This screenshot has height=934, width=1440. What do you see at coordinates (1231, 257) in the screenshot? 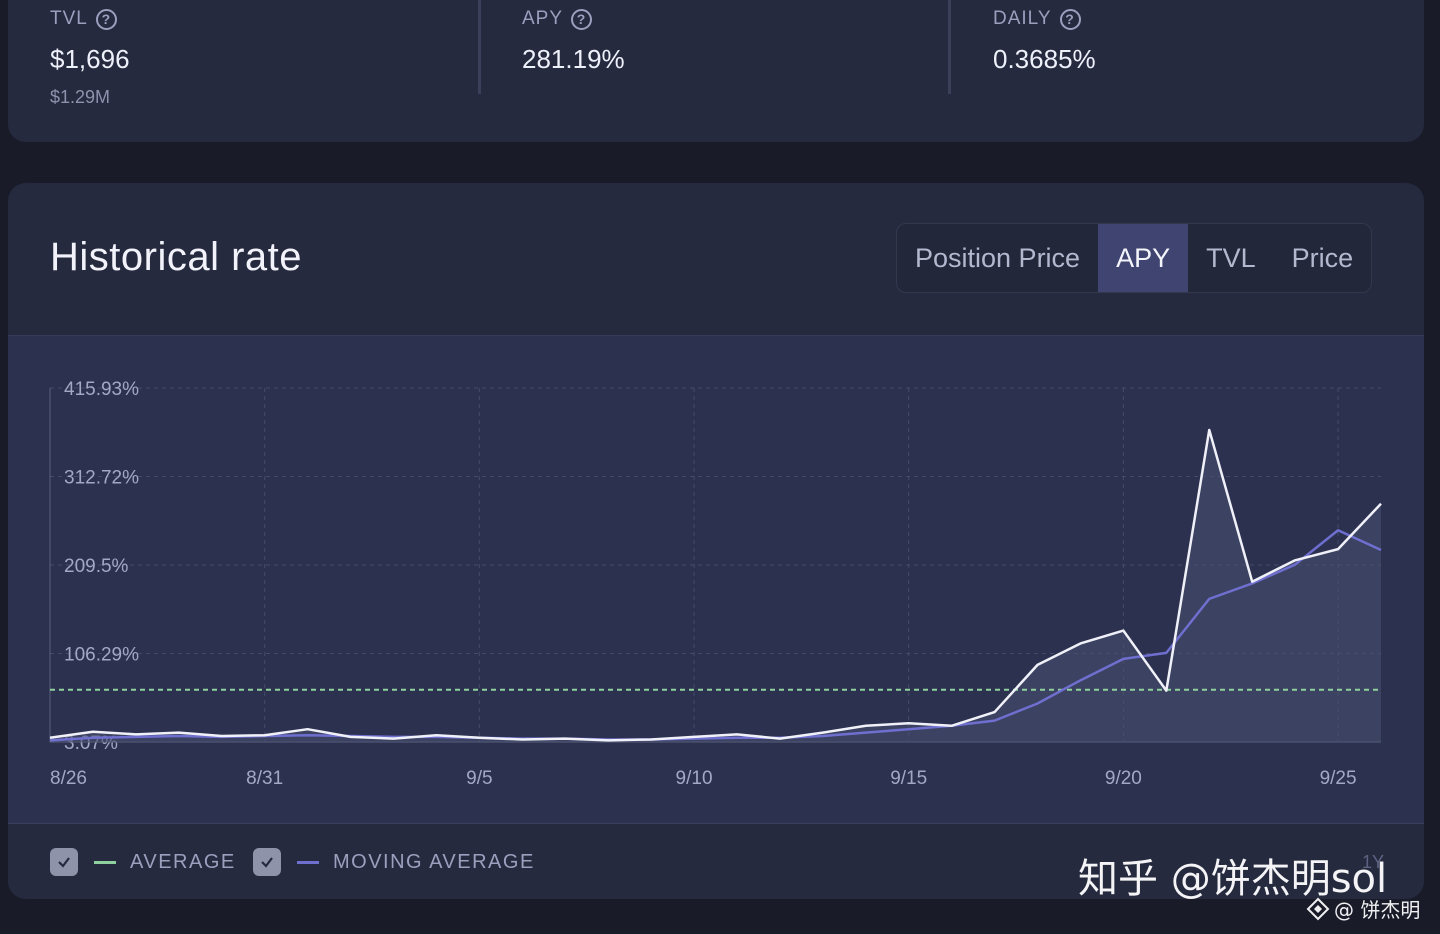
I see `tab-tvl: TVL` at bounding box center [1231, 257].